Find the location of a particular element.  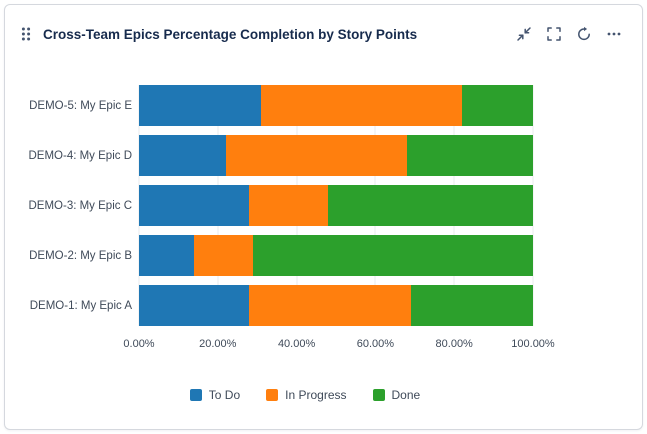

more-button is located at coordinates (614, 34).